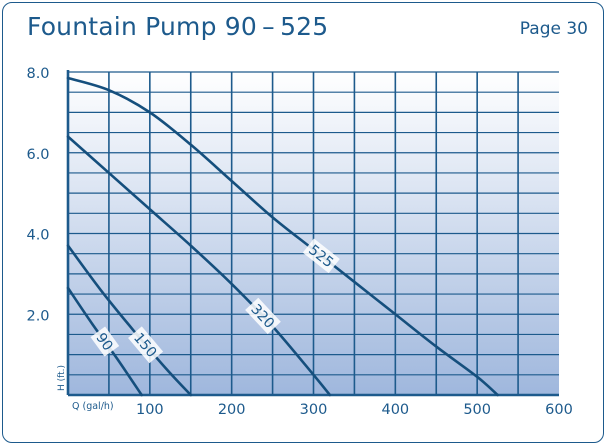  What do you see at coordinates (395, 410) in the screenshot?
I see `x-tick-label: 400` at bounding box center [395, 410].